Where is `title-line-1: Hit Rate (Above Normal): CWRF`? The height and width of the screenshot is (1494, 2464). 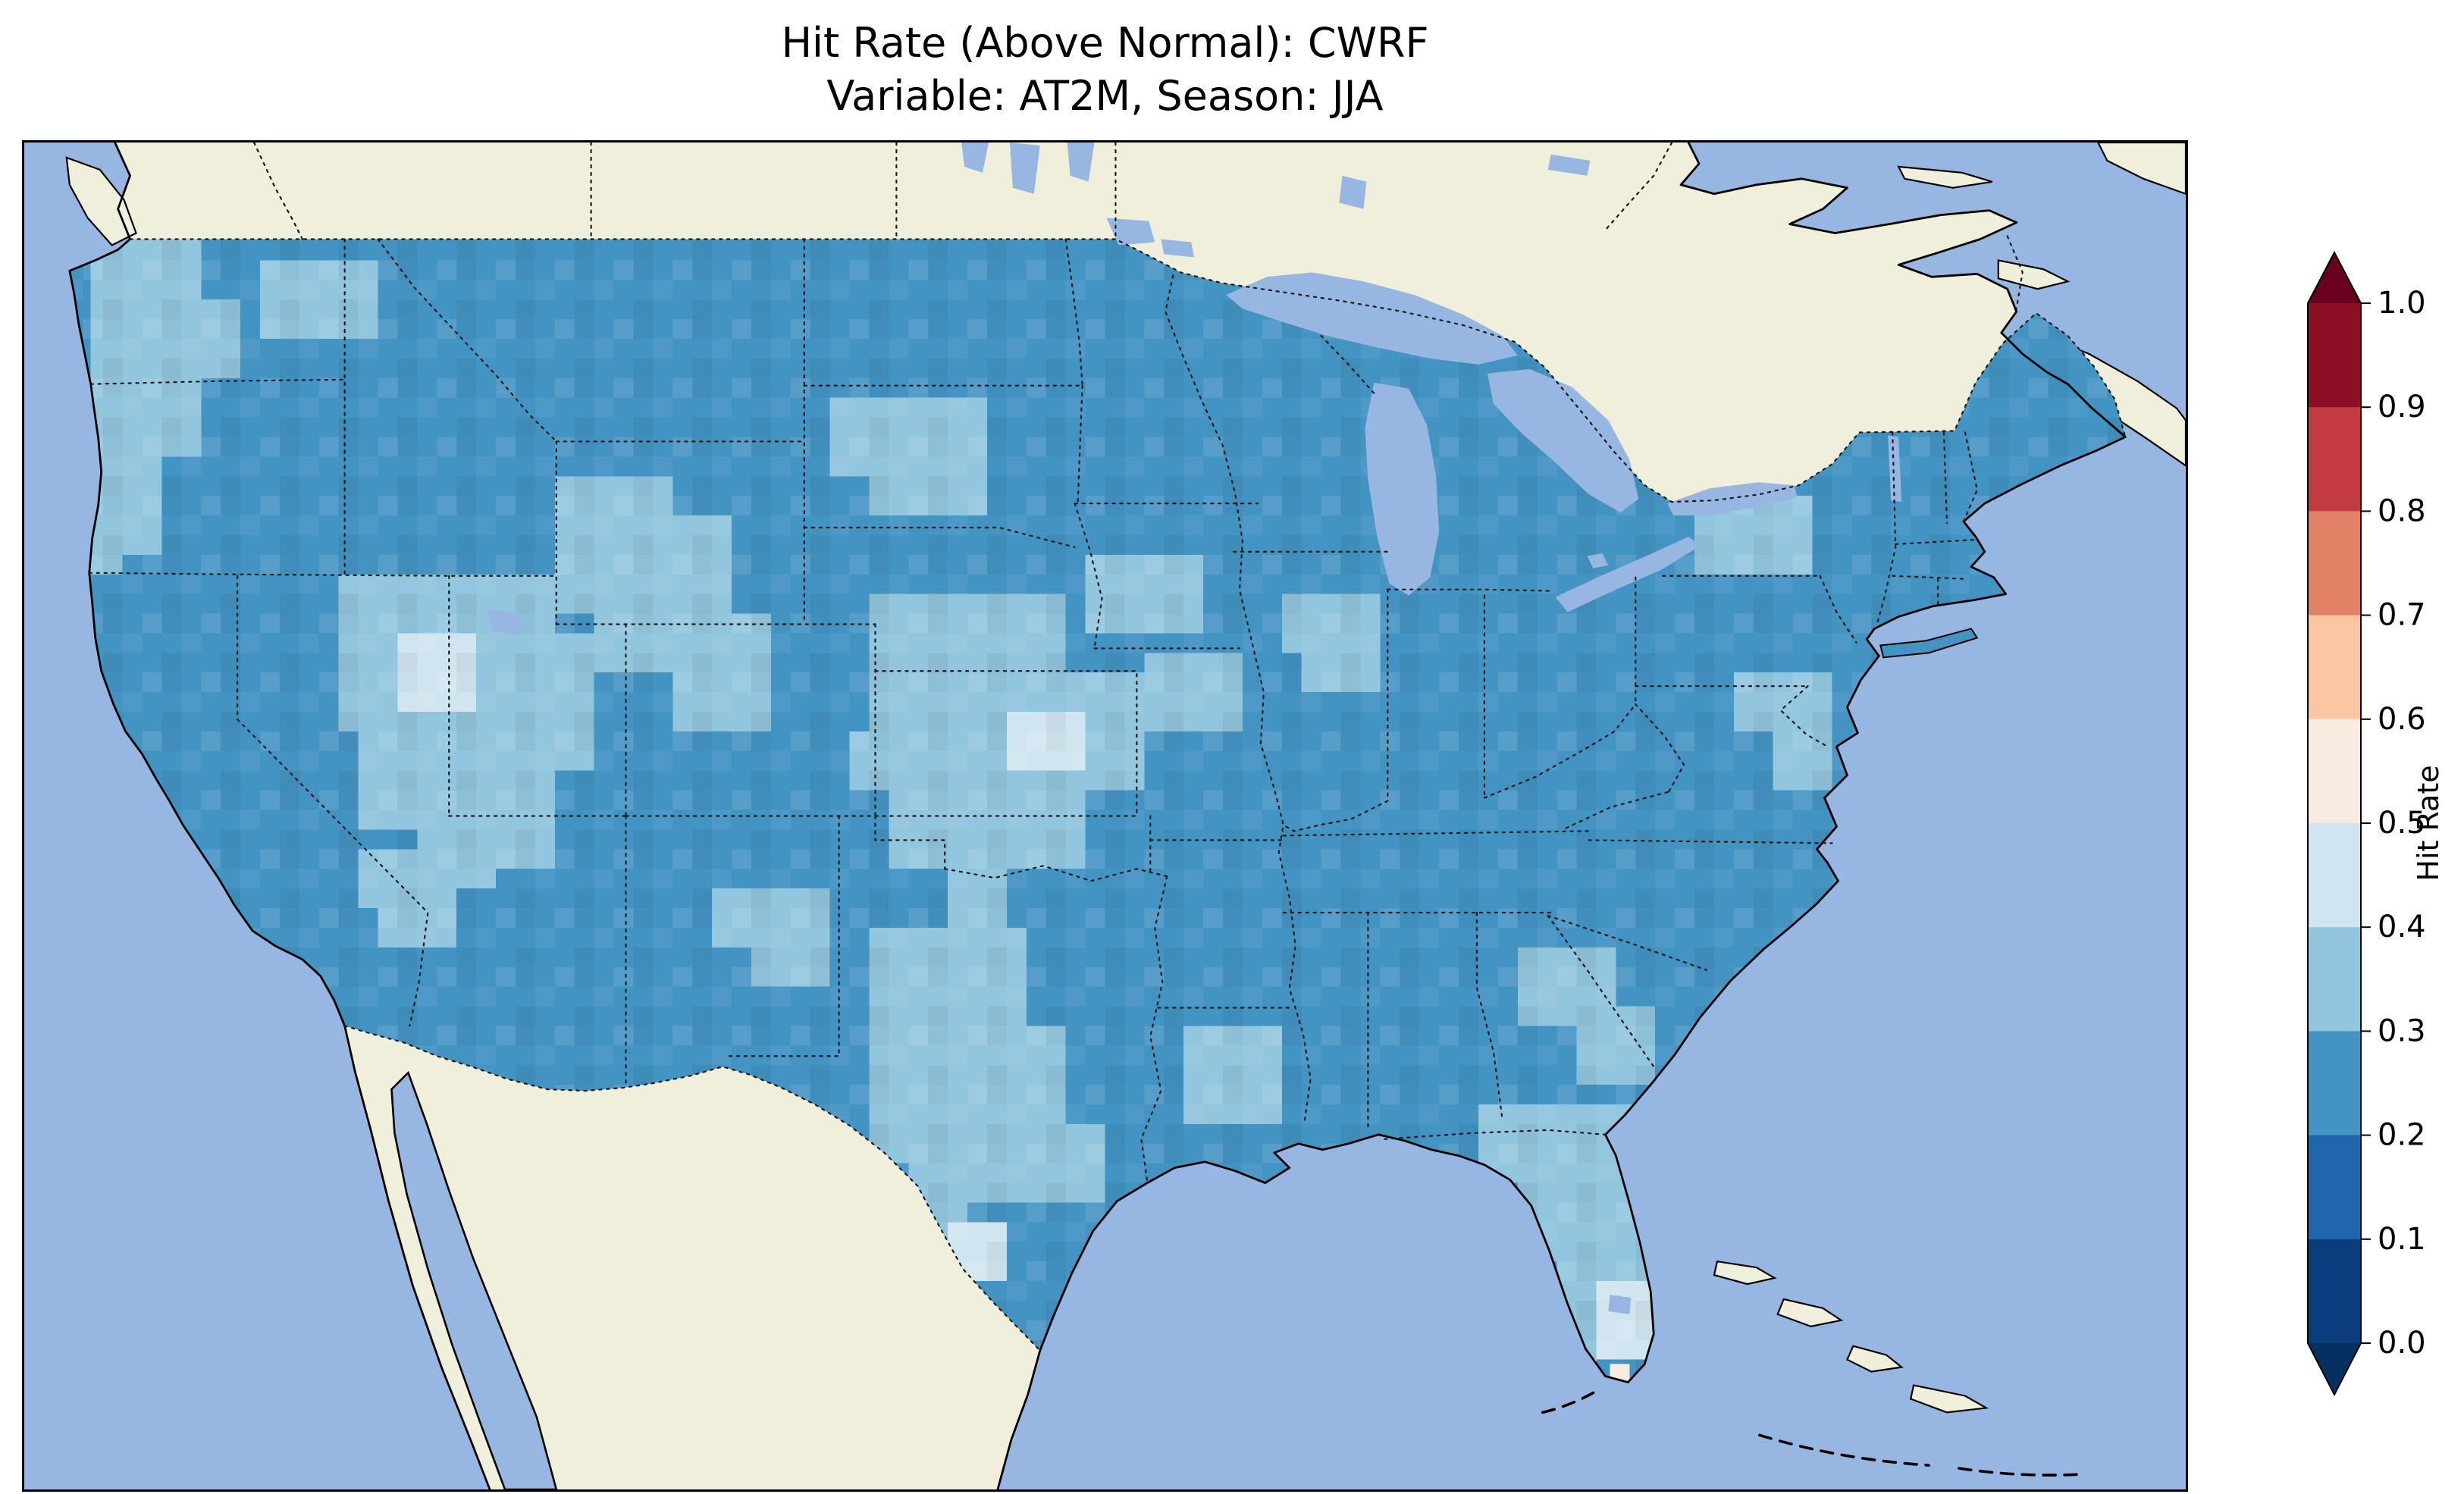 title-line-1: Hit Rate (Above Normal): CWRF is located at coordinates (1105, 43).